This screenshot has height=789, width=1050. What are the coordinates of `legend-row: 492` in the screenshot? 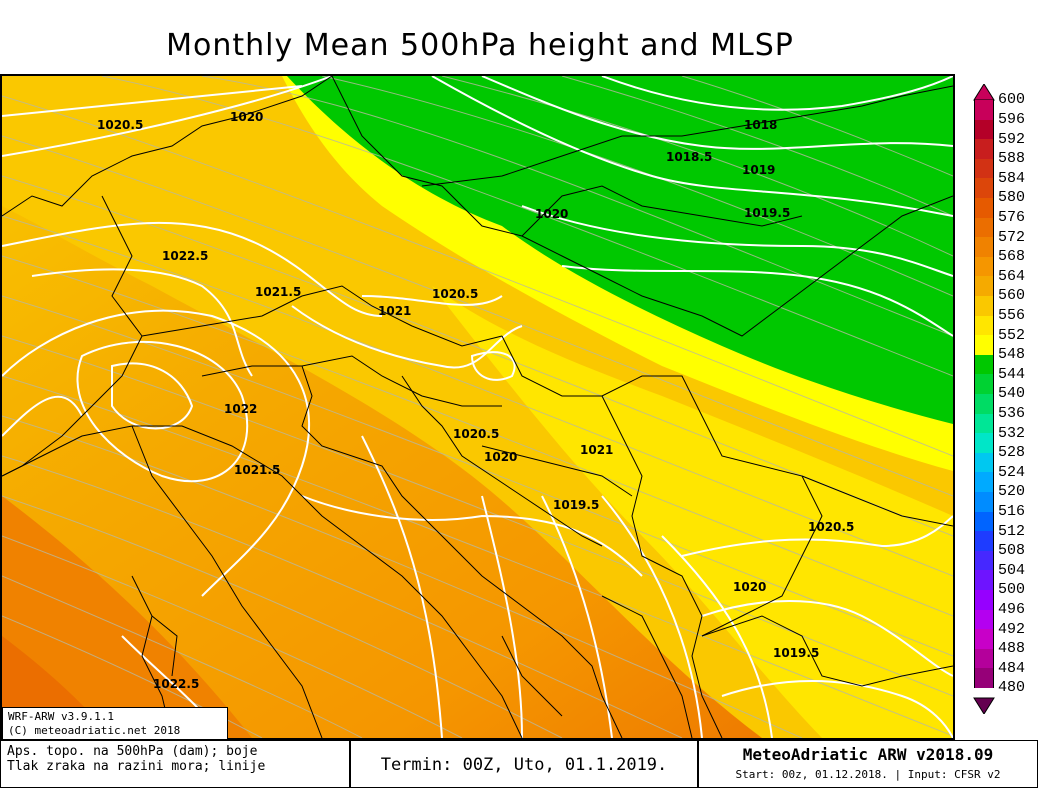 It's located at (1008, 634).